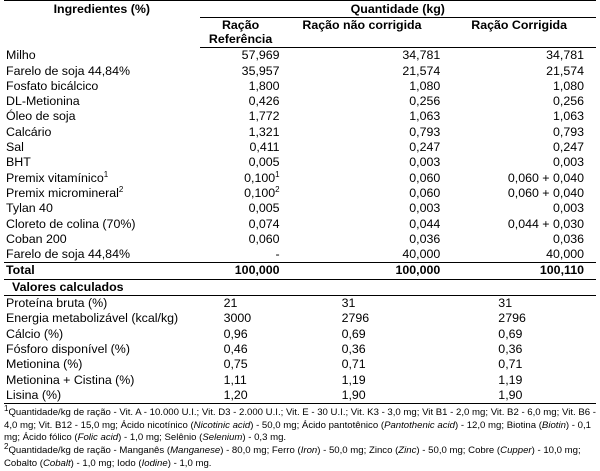 This screenshot has height=471, width=600. Describe the element at coordinates (568, 147) in the screenshot. I see `ingredient-corrigida-text: 0,247` at that location.